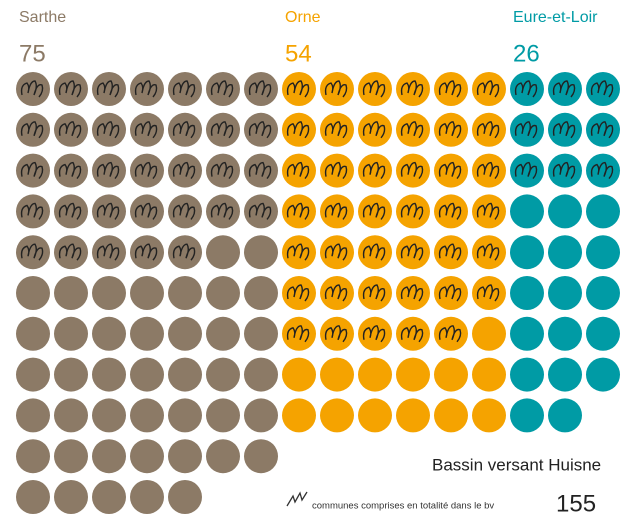  Describe the element at coordinates (32, 53) in the screenshot. I see `series-value: 75` at that location.